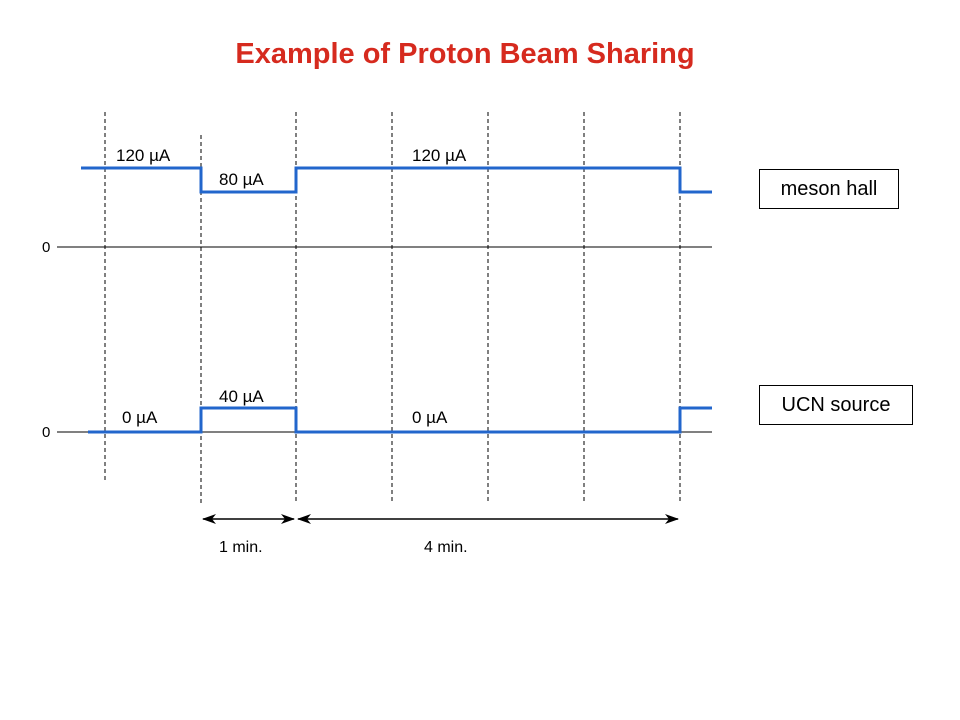 The width and height of the screenshot is (960, 720). What do you see at coordinates (829, 189) in the screenshot?
I see `meson-hall-legend: meson hall` at bounding box center [829, 189].